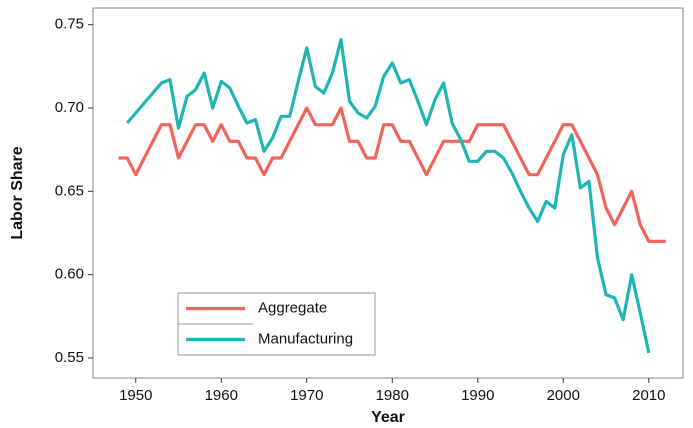 This screenshot has height=428, width=693. What do you see at coordinates (292, 307) in the screenshot?
I see `legend-label: Aggregate` at bounding box center [292, 307].